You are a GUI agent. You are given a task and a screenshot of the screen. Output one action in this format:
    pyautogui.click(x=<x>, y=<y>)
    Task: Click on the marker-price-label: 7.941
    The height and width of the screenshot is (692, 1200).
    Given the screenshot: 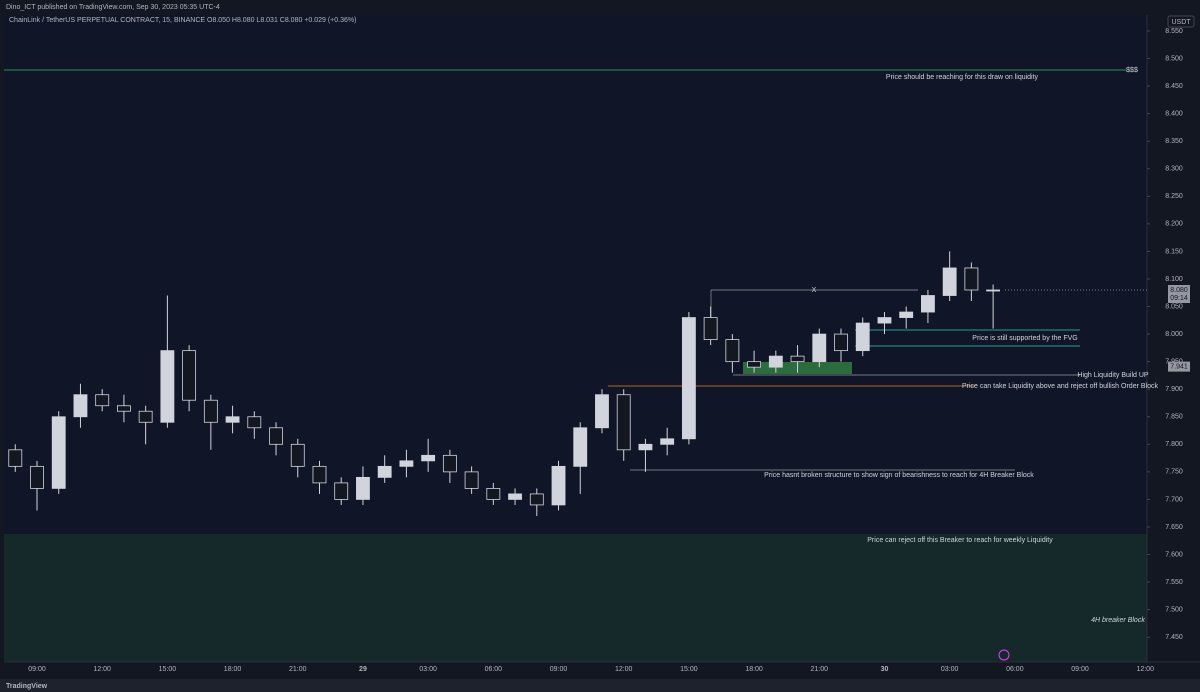 What is the action you would take?
    pyautogui.click(x=1179, y=366)
    